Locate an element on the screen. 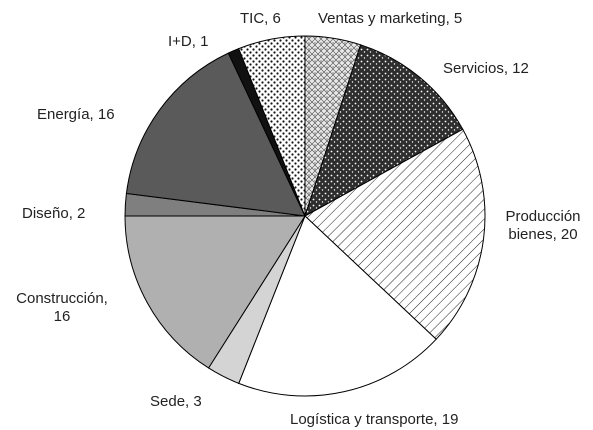 This screenshot has height=430, width=593. slice-label: Construcción, 16 is located at coordinates (62, 307).